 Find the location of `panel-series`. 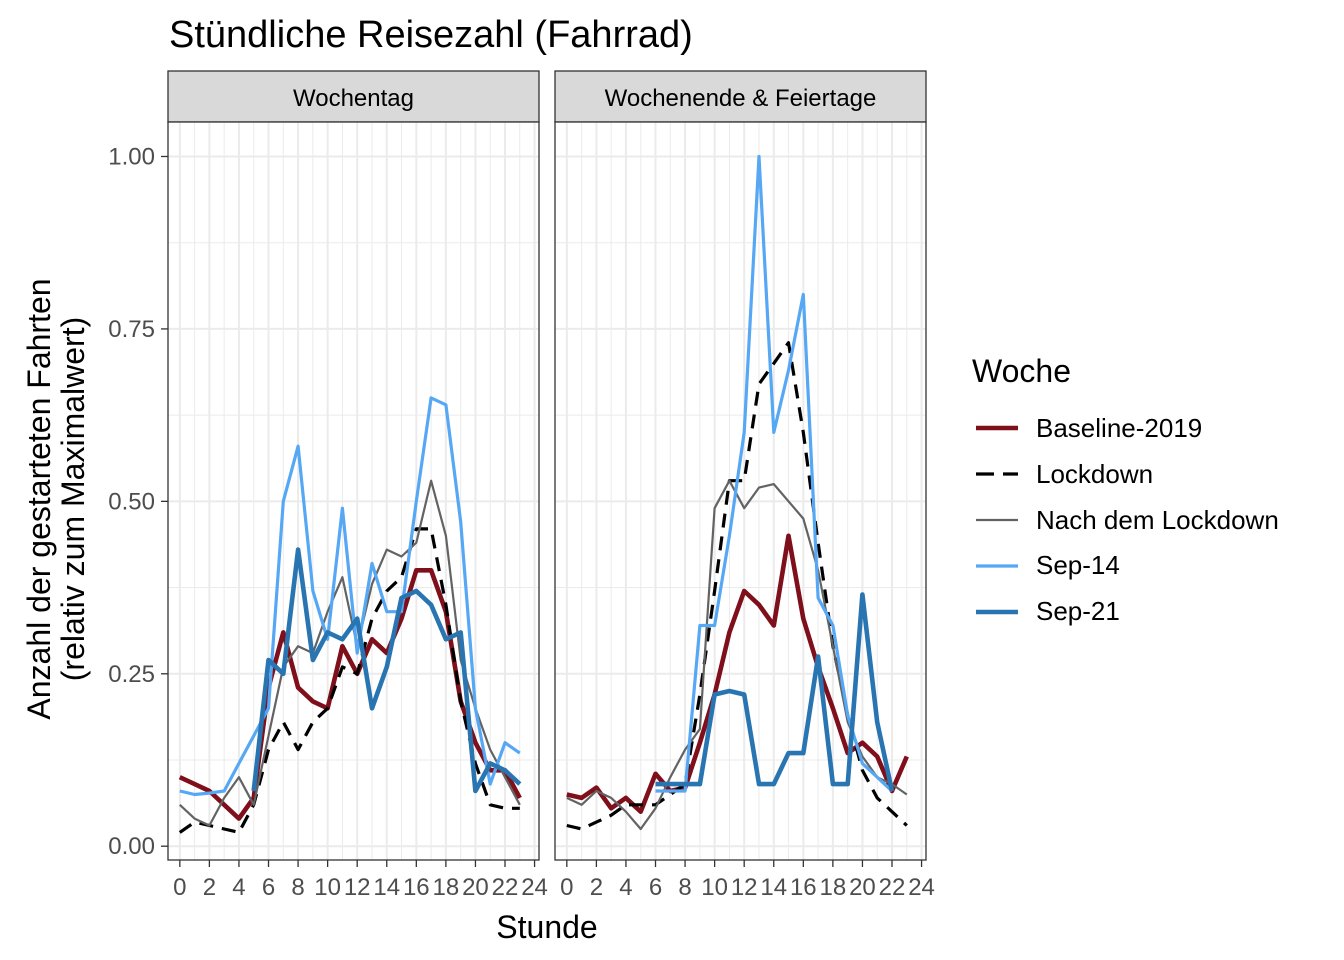

panel-series is located at coordinates (350, 615).